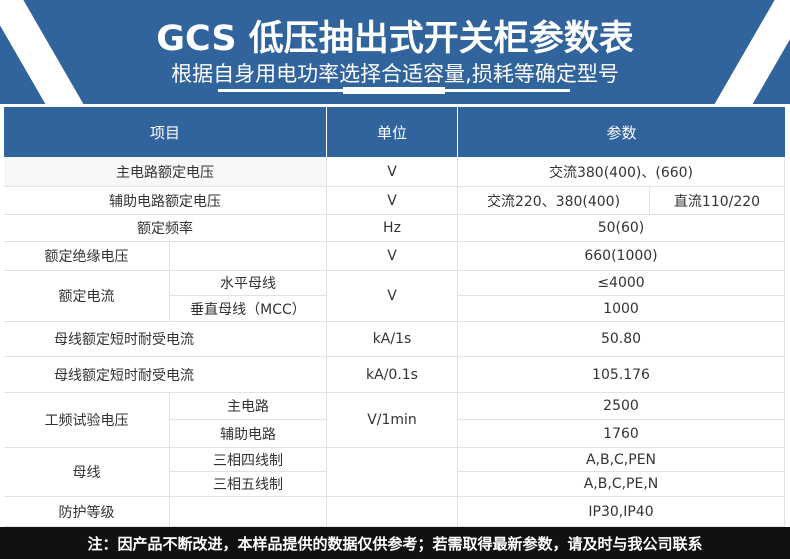 This screenshot has height=559, width=790. What do you see at coordinates (392, 339) in the screenshot?
I see `cell-unit: kA/1s` at bounding box center [392, 339].